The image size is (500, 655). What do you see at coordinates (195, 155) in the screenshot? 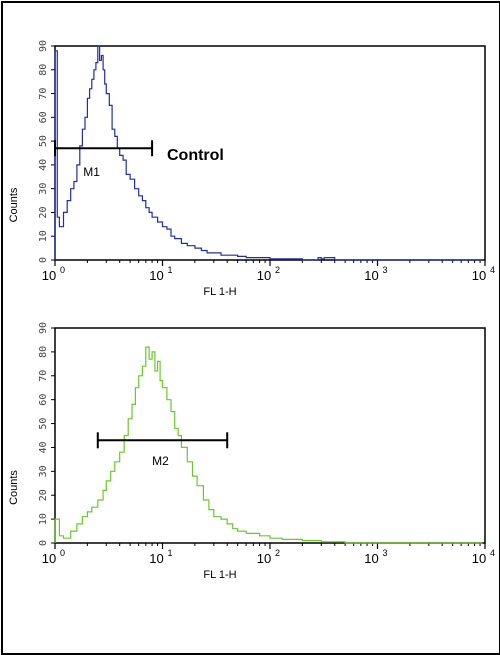
I see `annotation-label: Control` at bounding box center [195, 155].